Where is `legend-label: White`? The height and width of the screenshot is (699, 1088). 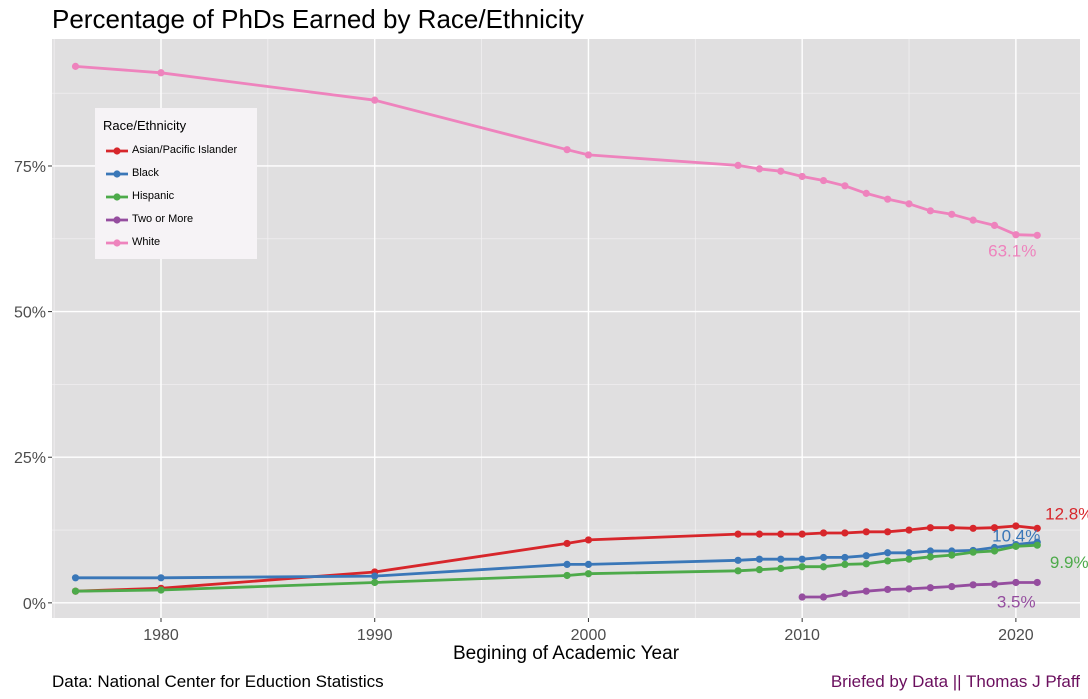 legend-label: White is located at coordinates (146, 242).